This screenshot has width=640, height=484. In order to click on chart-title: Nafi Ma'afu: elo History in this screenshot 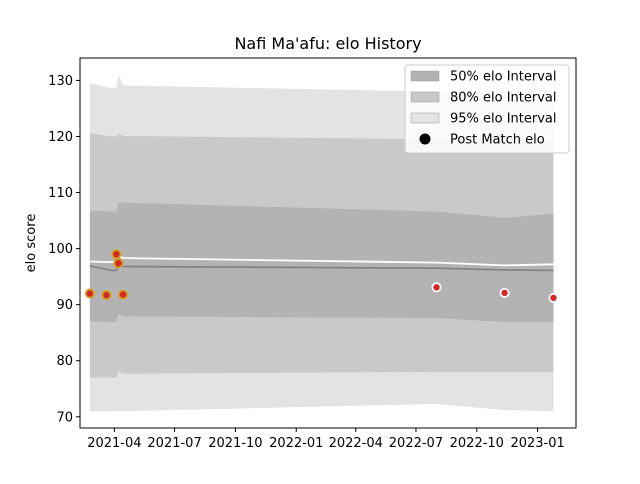, I will do `click(327, 43)`.